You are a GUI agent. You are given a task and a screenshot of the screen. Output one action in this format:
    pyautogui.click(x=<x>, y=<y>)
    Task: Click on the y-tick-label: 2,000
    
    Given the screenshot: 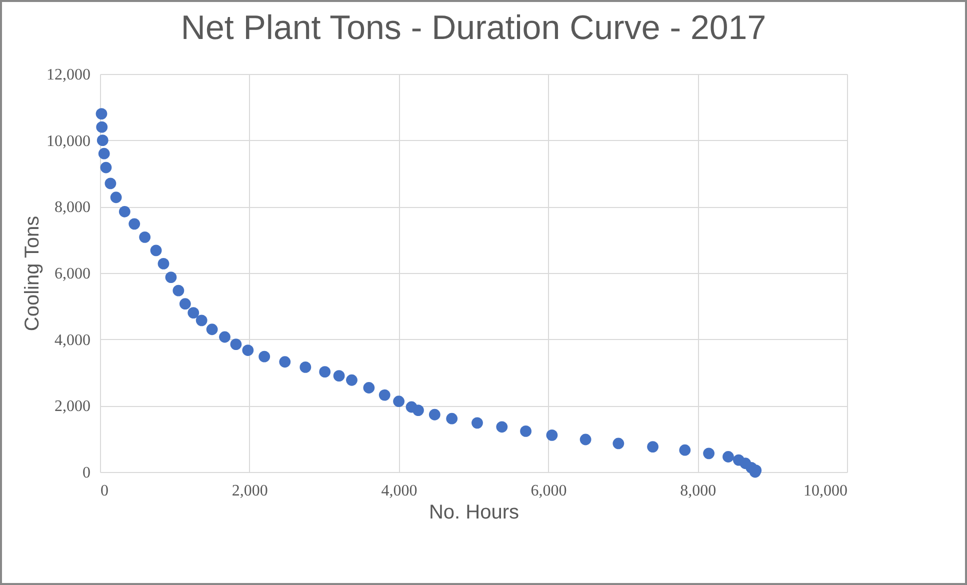 What is the action you would take?
    pyautogui.click(x=72, y=407)
    